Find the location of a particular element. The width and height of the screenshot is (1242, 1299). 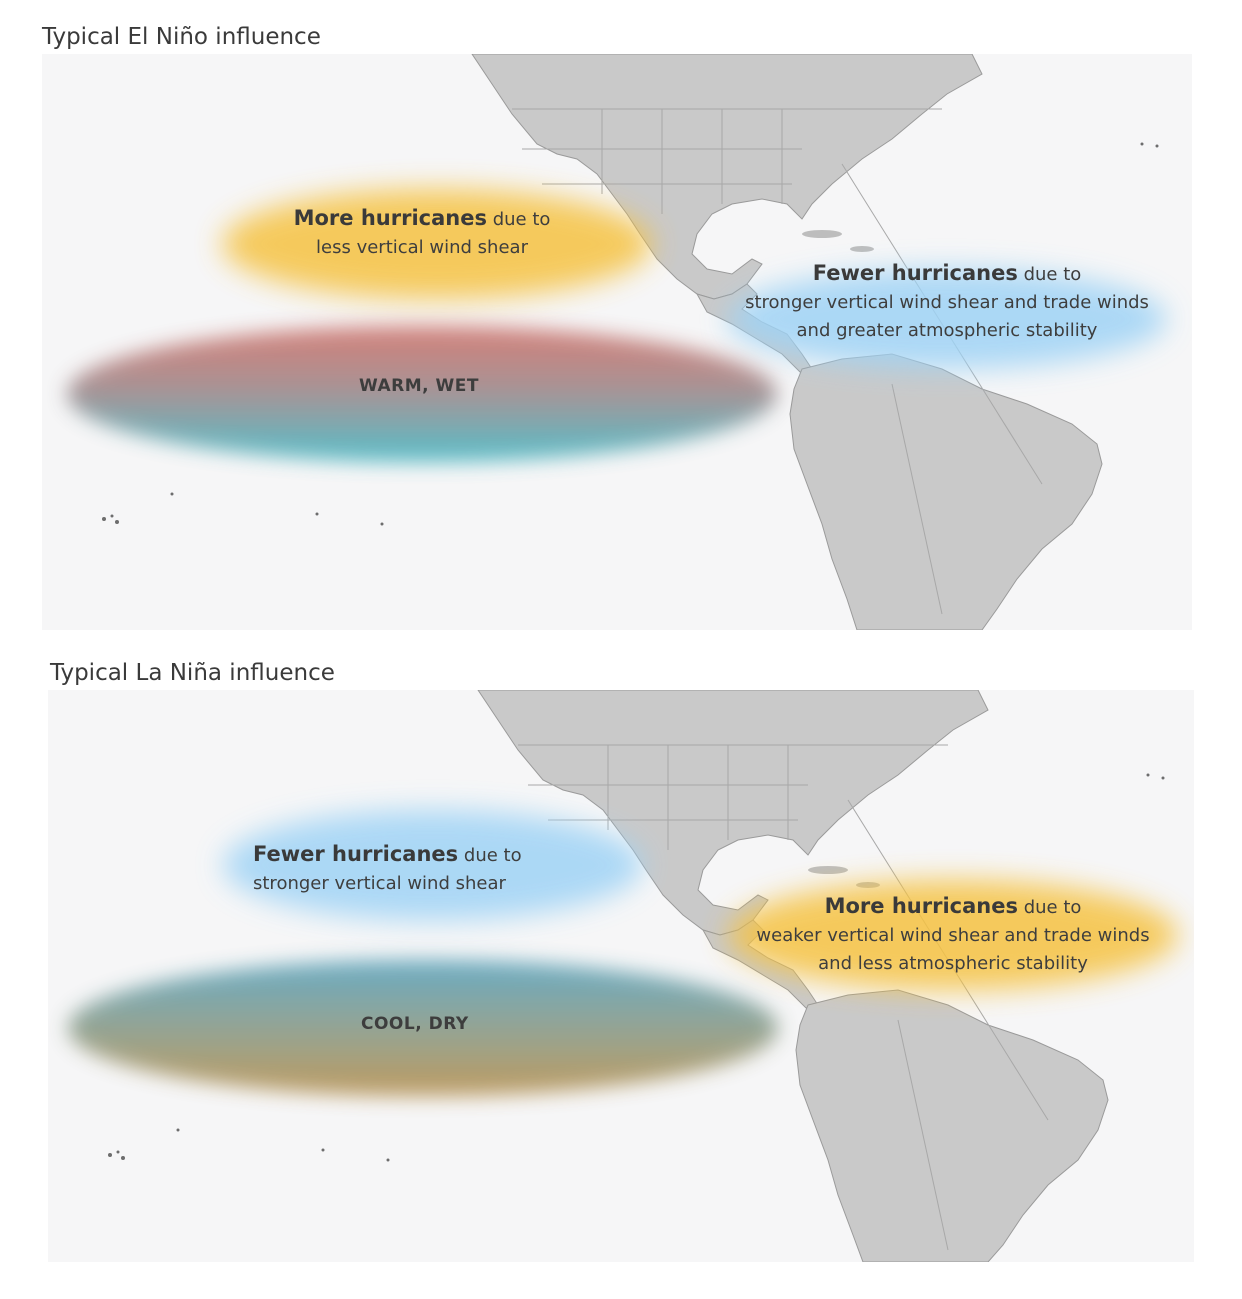

el-nino-atlantic-suffix: due to is located at coordinates (1049, 274).